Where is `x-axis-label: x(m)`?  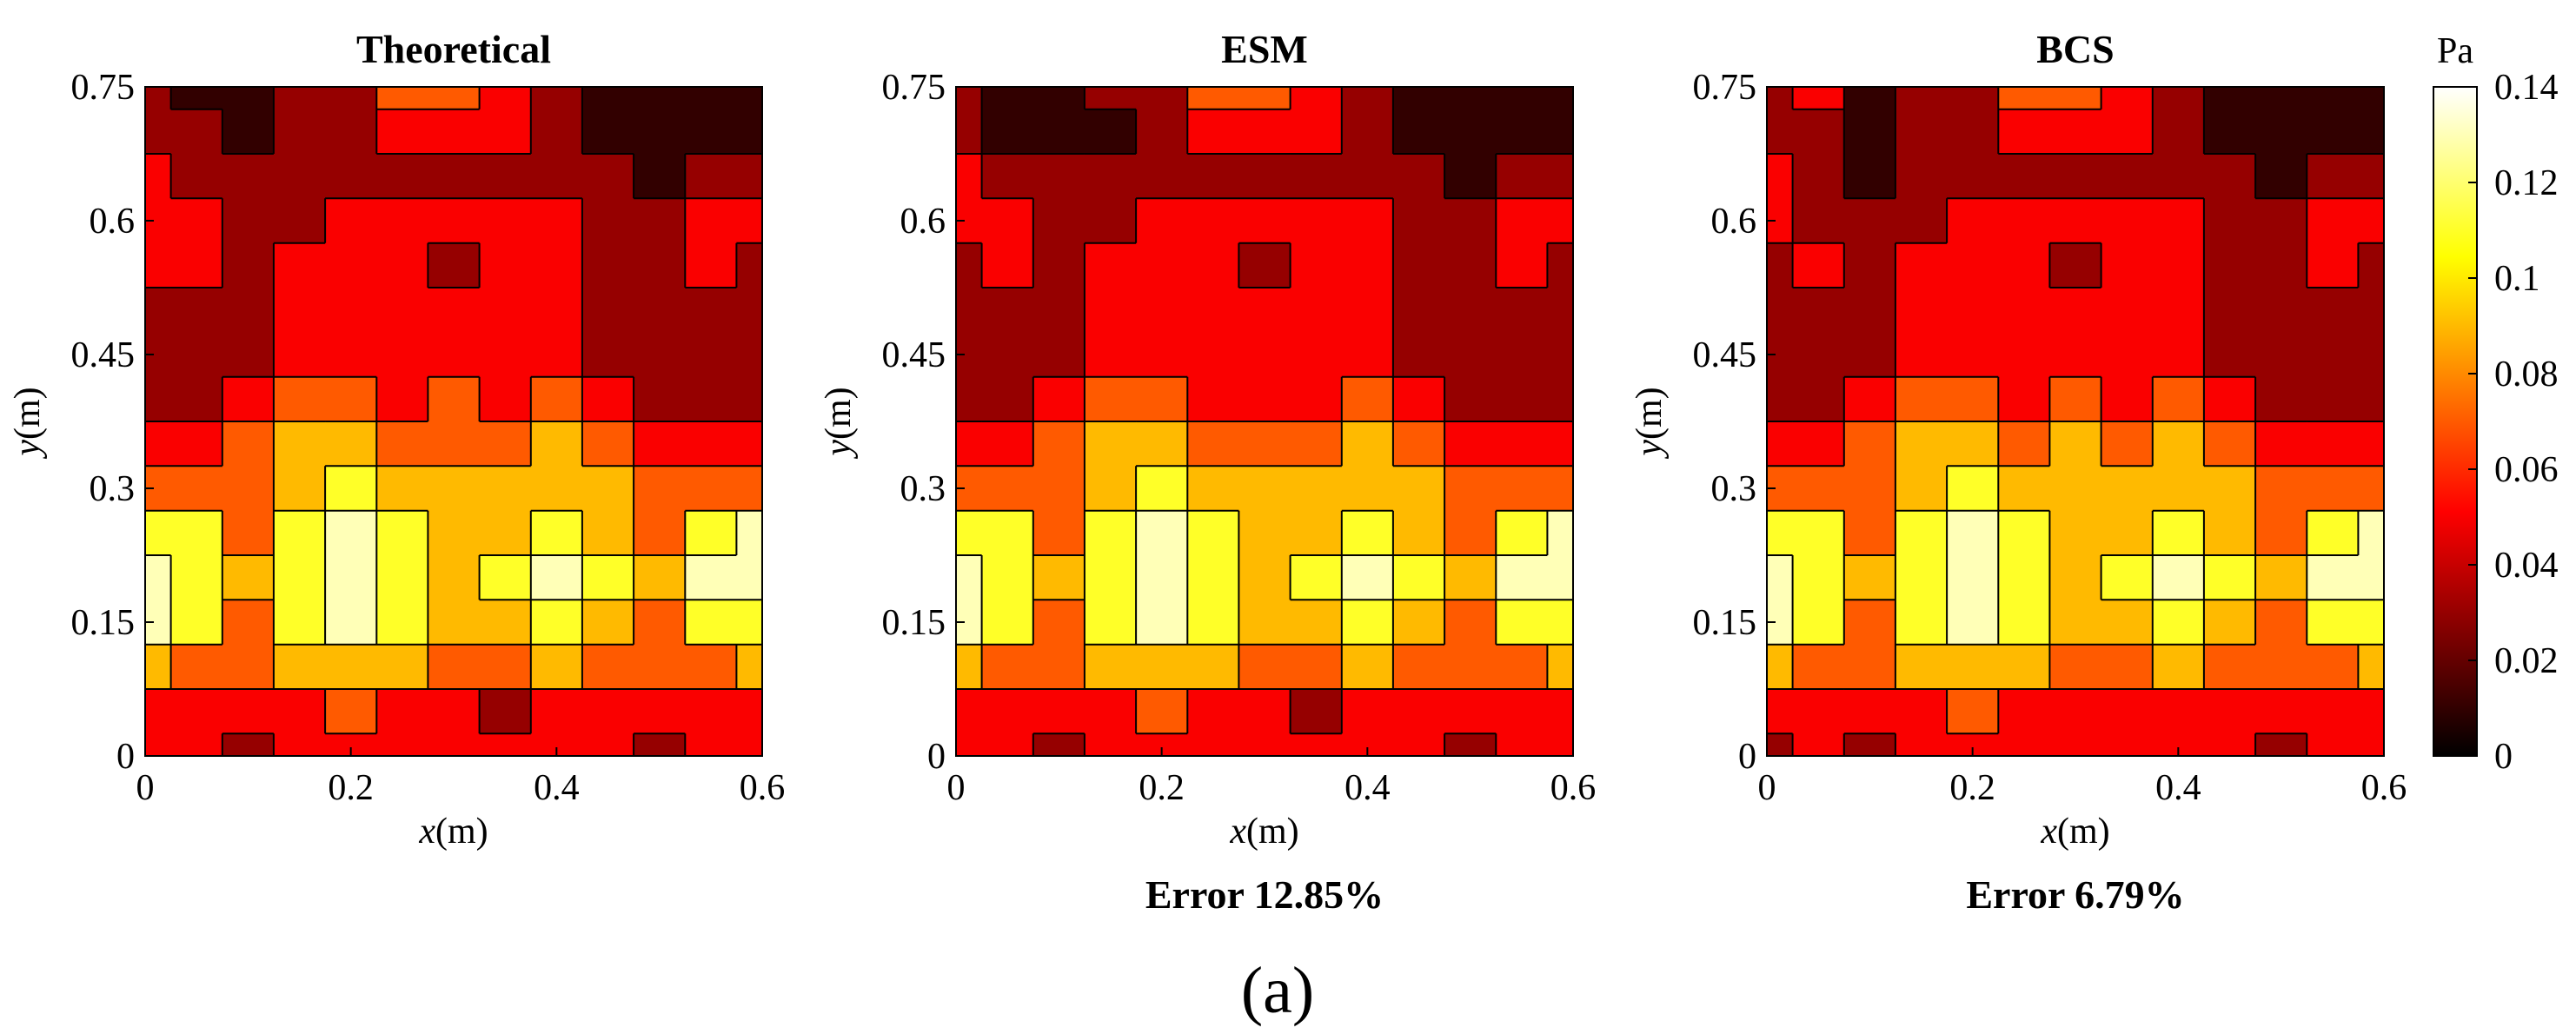 x-axis-label: x(m) is located at coordinates (2074, 832).